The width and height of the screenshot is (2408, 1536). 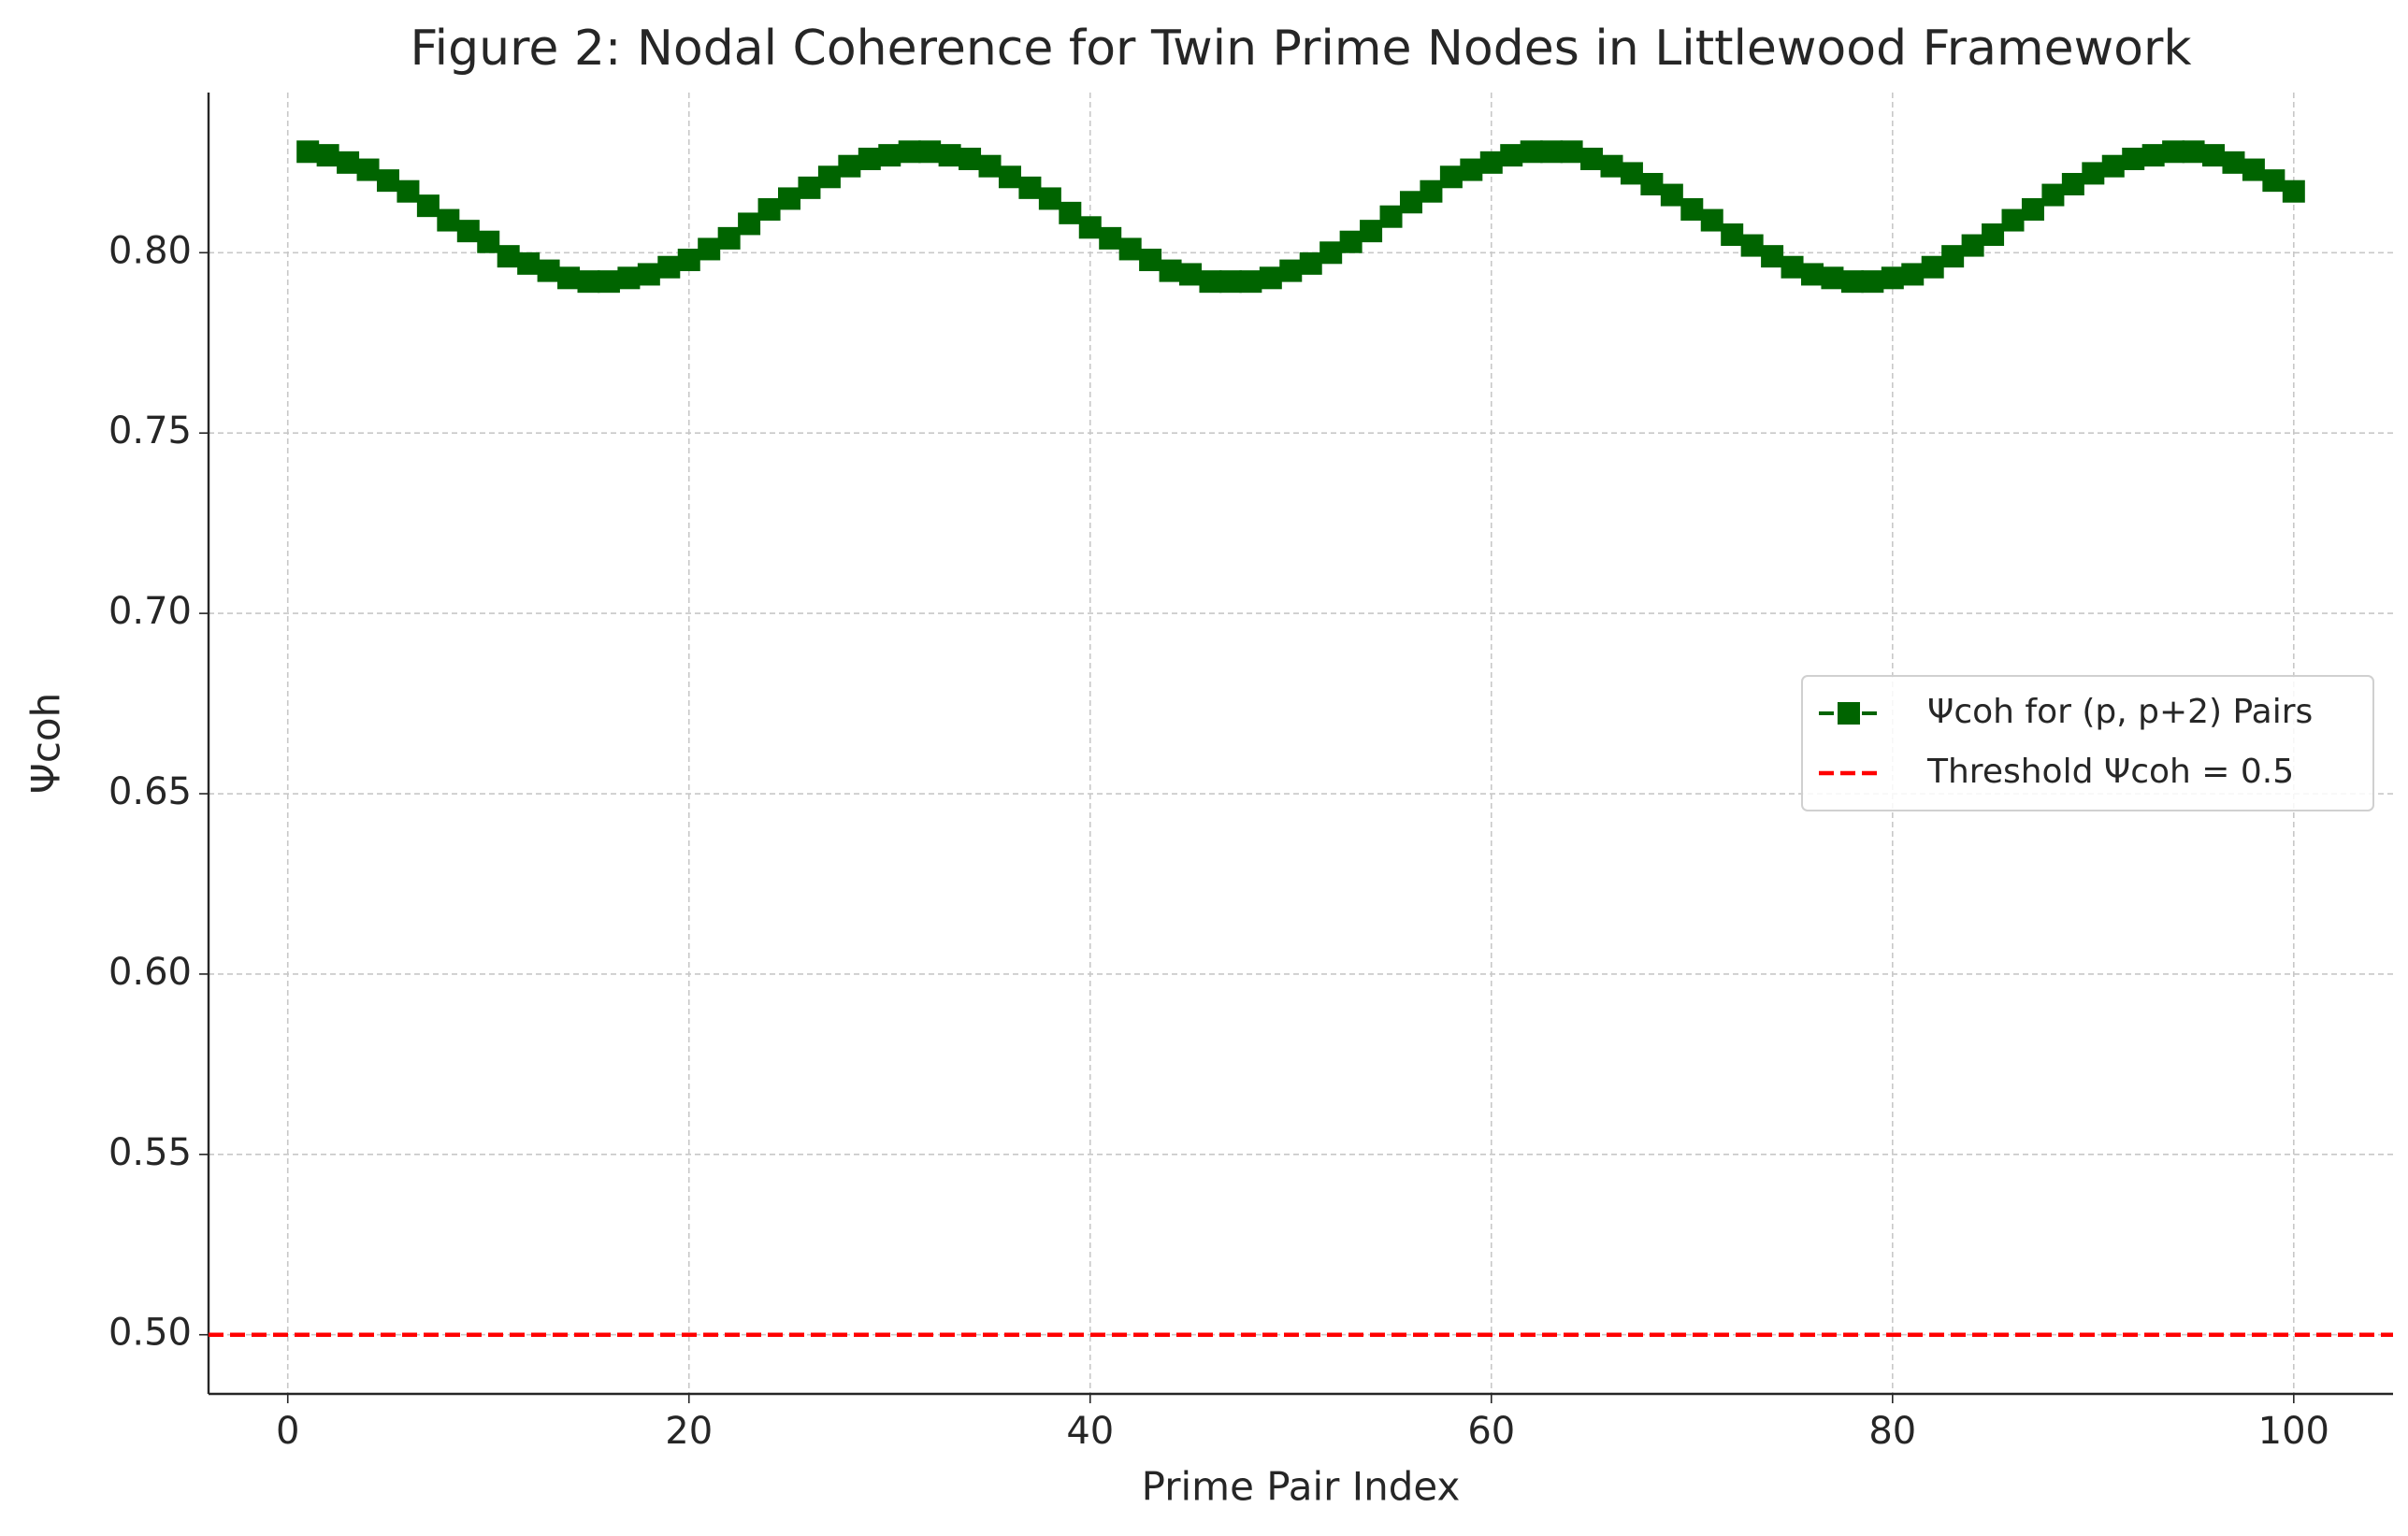 What do you see at coordinates (1491, 1431) in the screenshot?
I see `x-tick-label: 60` at bounding box center [1491, 1431].